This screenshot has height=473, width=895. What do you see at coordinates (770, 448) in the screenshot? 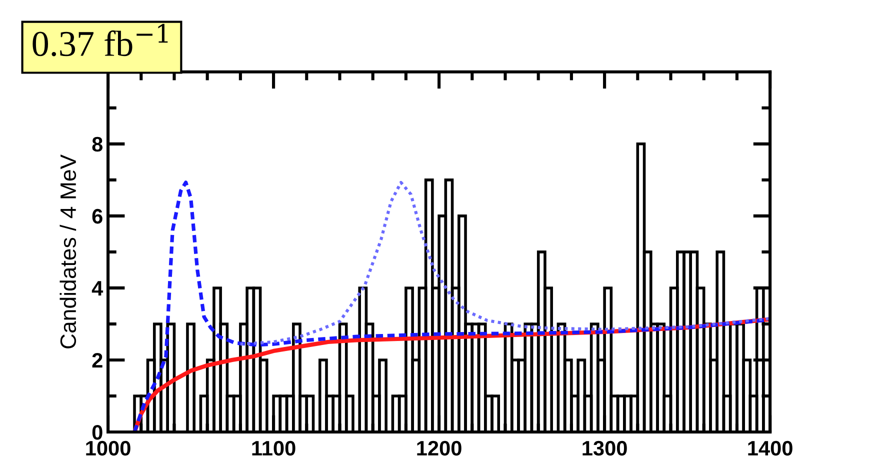
I see `x-tick-label: 1400` at bounding box center [770, 448].